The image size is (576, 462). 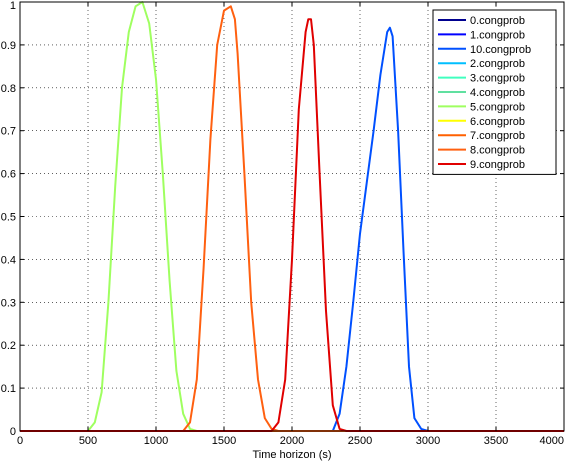 I want to click on legend-entry: 2.congprob, so click(x=497, y=64).